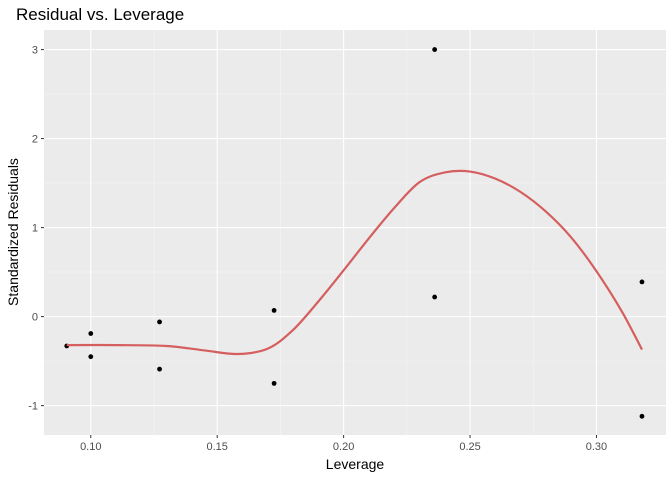 Image resolution: width=672 pixels, height=480 pixels. I want to click on y-axis: -1 0 1 2 3, so click(36, 229).